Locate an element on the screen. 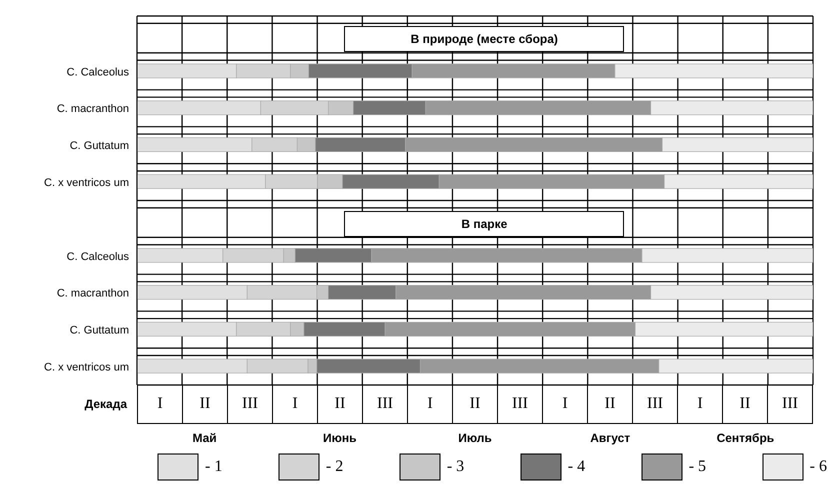  legend-label: - 6 is located at coordinates (818, 467).